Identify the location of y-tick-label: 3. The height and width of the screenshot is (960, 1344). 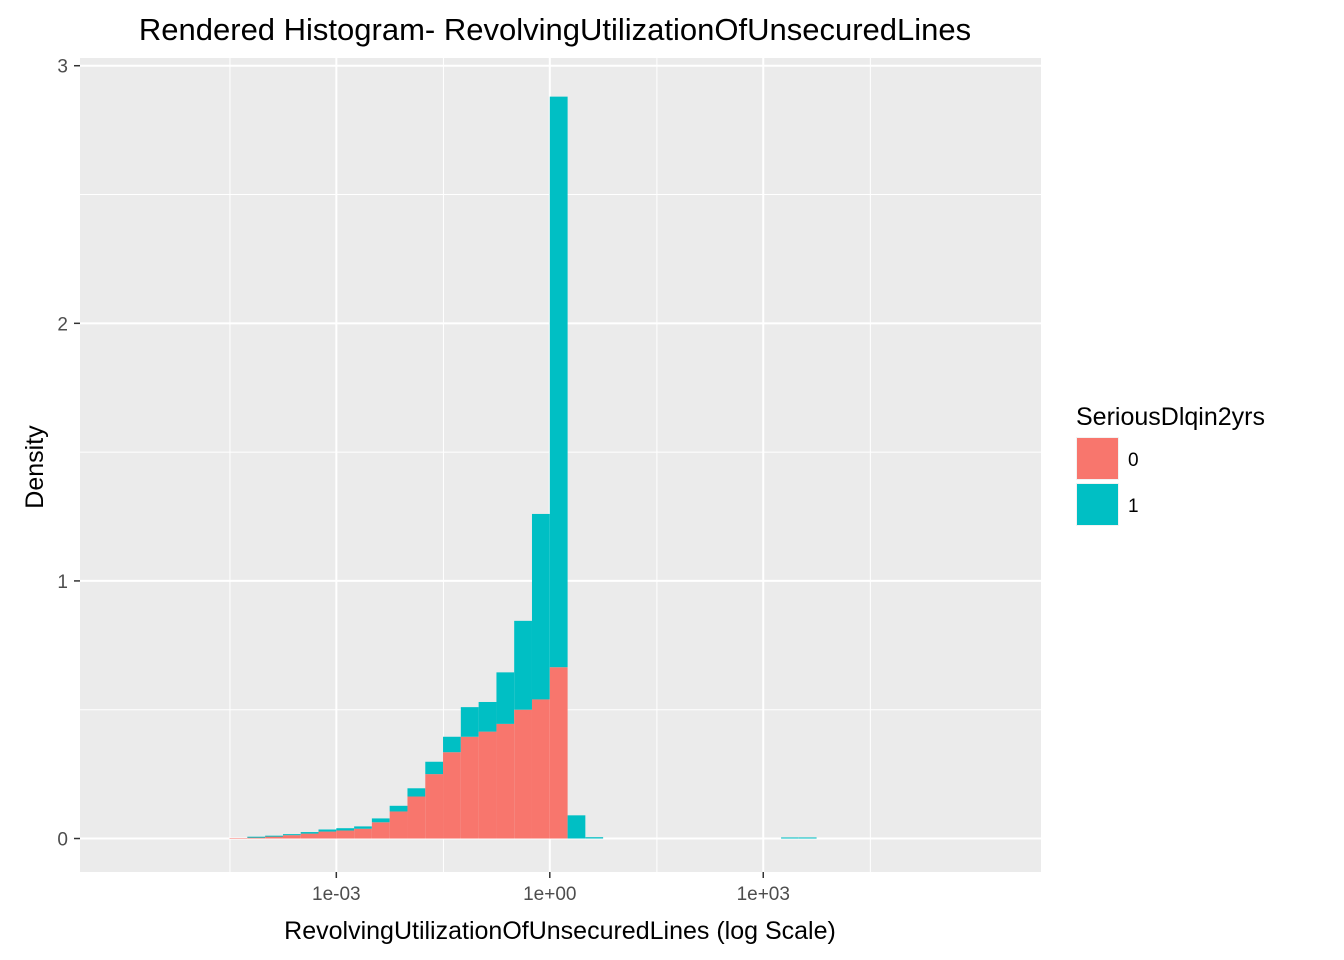
(62, 67).